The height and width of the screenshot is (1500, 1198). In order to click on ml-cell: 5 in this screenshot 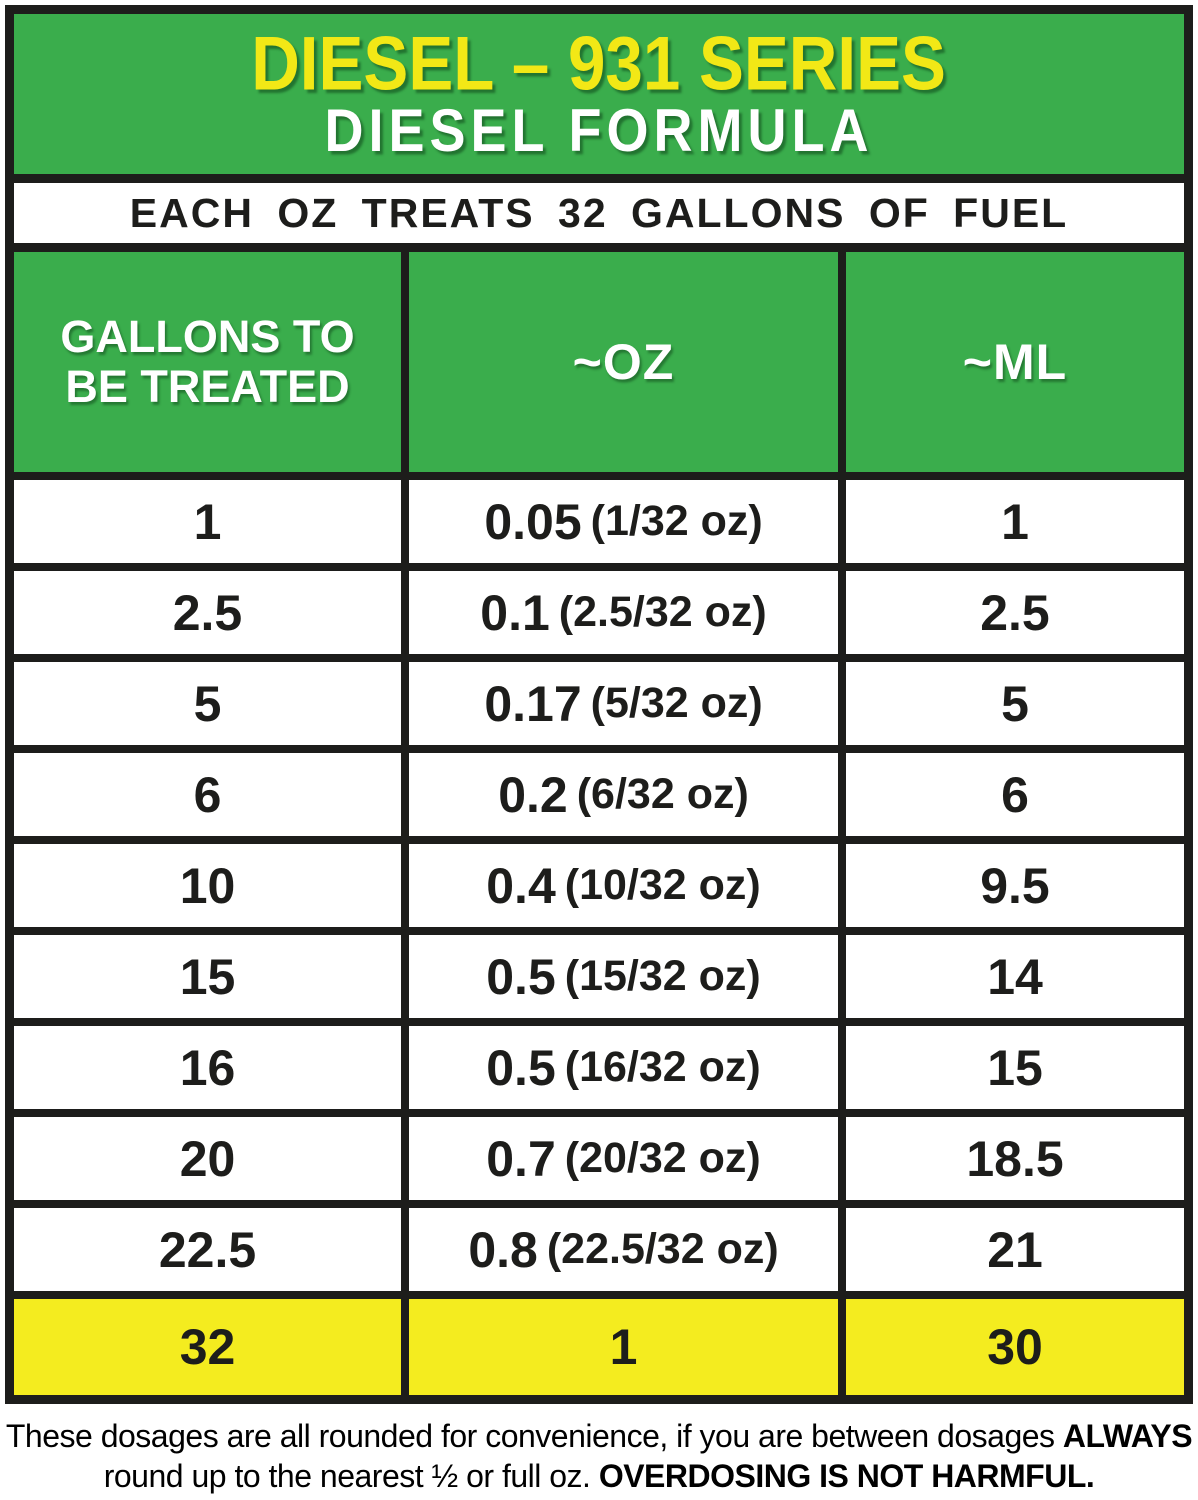, I will do `click(1015, 703)`.